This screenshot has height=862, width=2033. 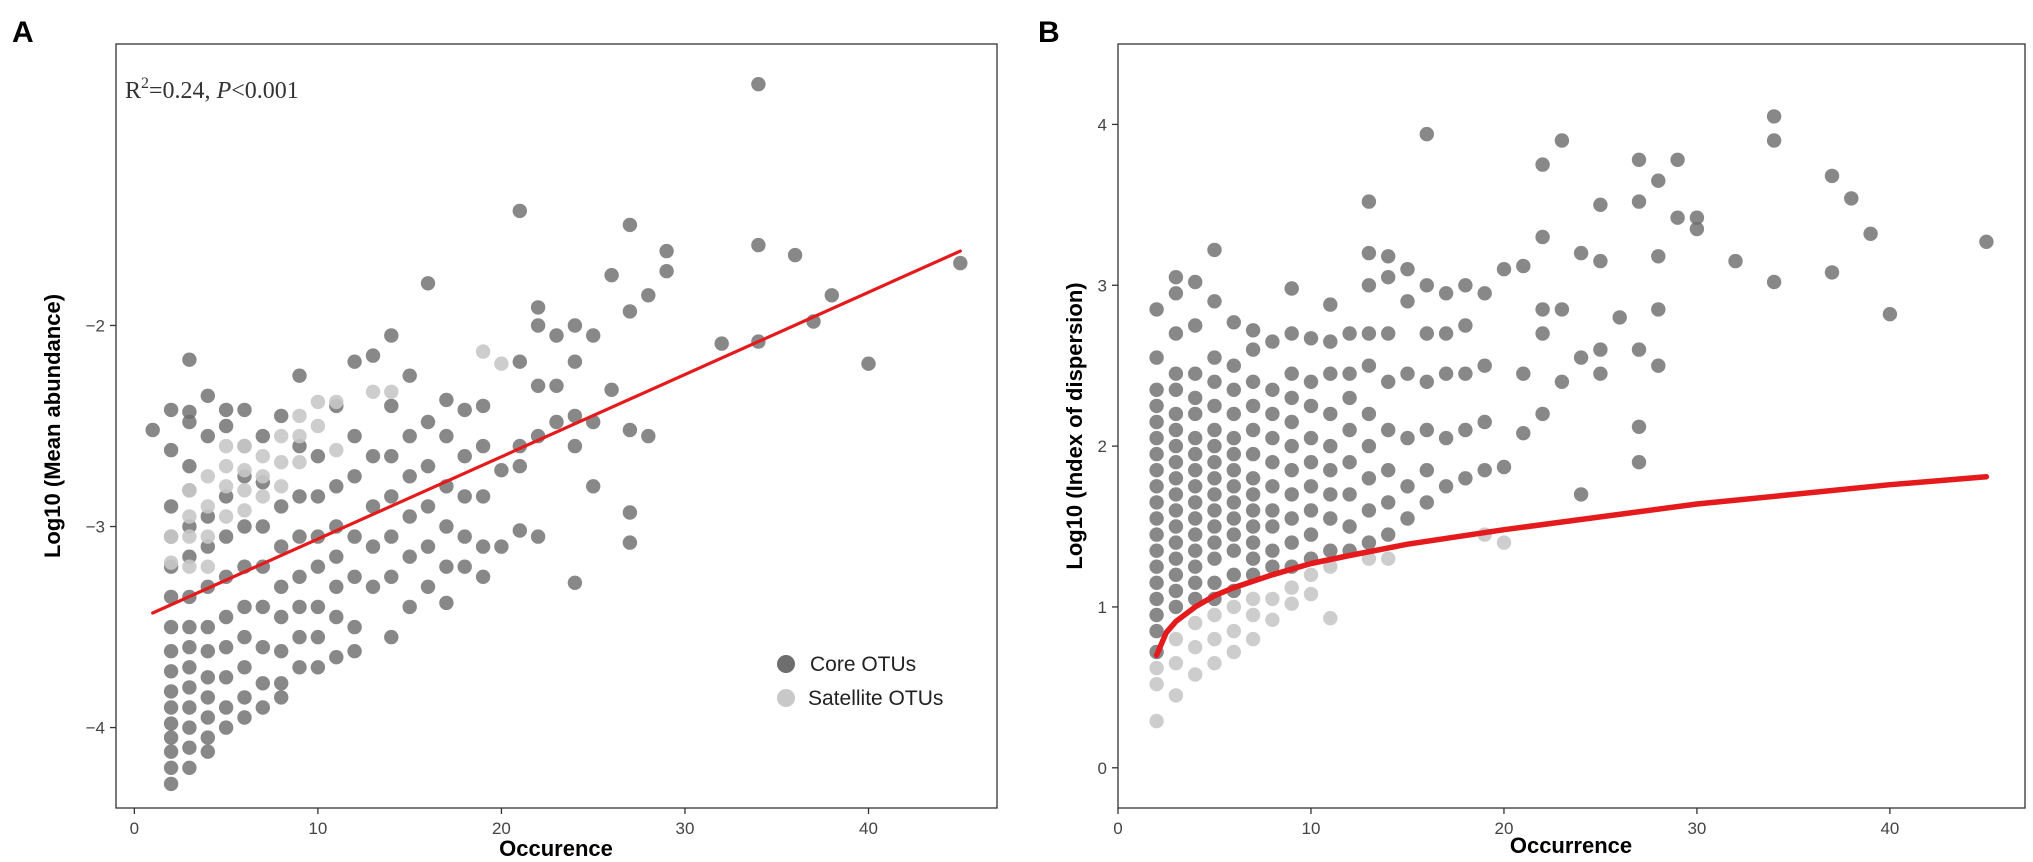 I want to click on legend-satellite-swatch, so click(x=786, y=698).